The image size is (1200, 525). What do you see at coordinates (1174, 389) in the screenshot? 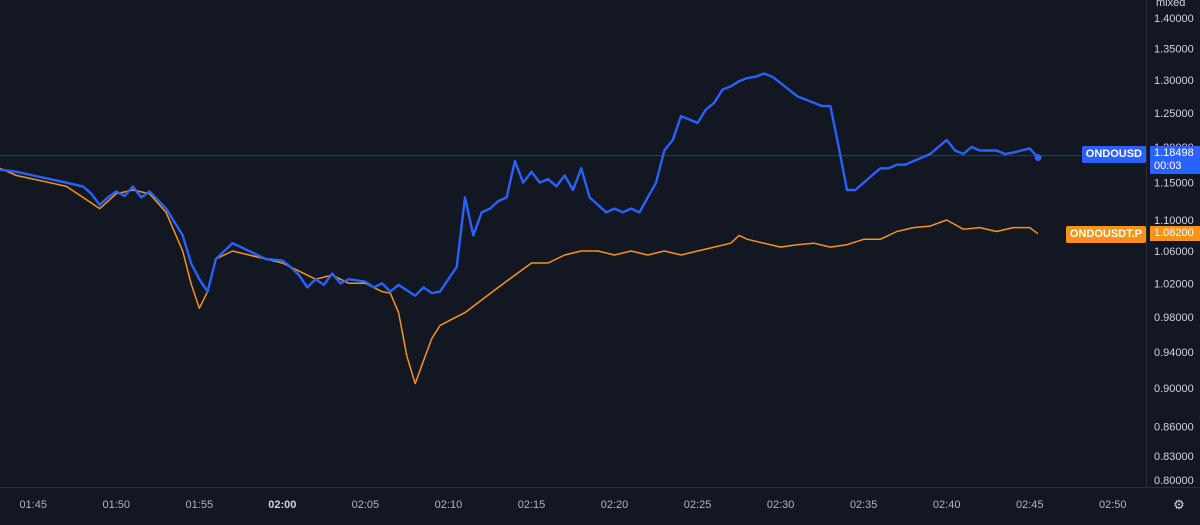
I see `price-tick-label: 0.90000` at bounding box center [1174, 389].